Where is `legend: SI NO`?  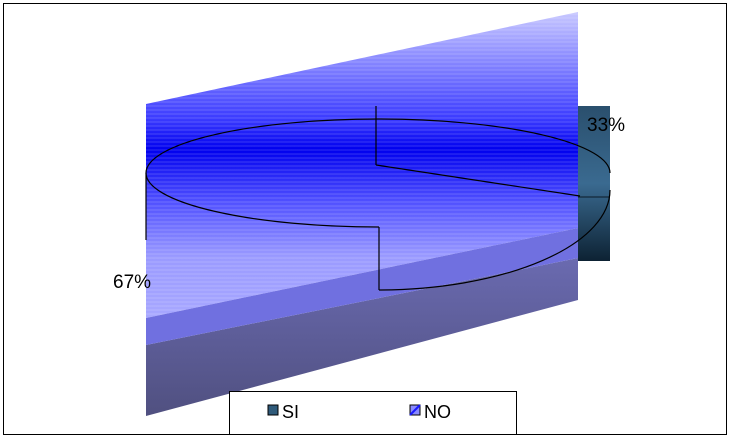 legend: SI NO is located at coordinates (373, 413).